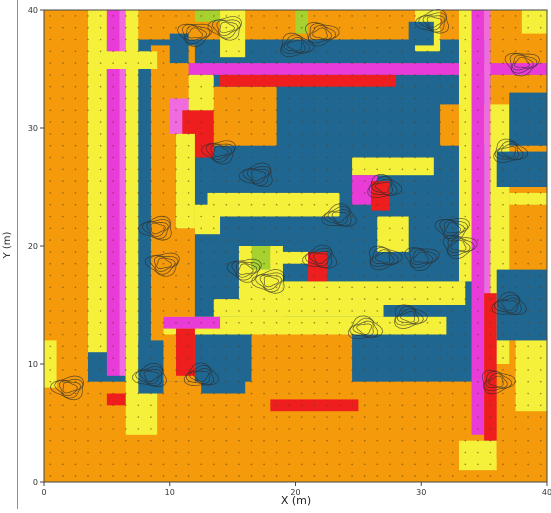  I want to click on y-tick-label: 30, so click(33, 128).